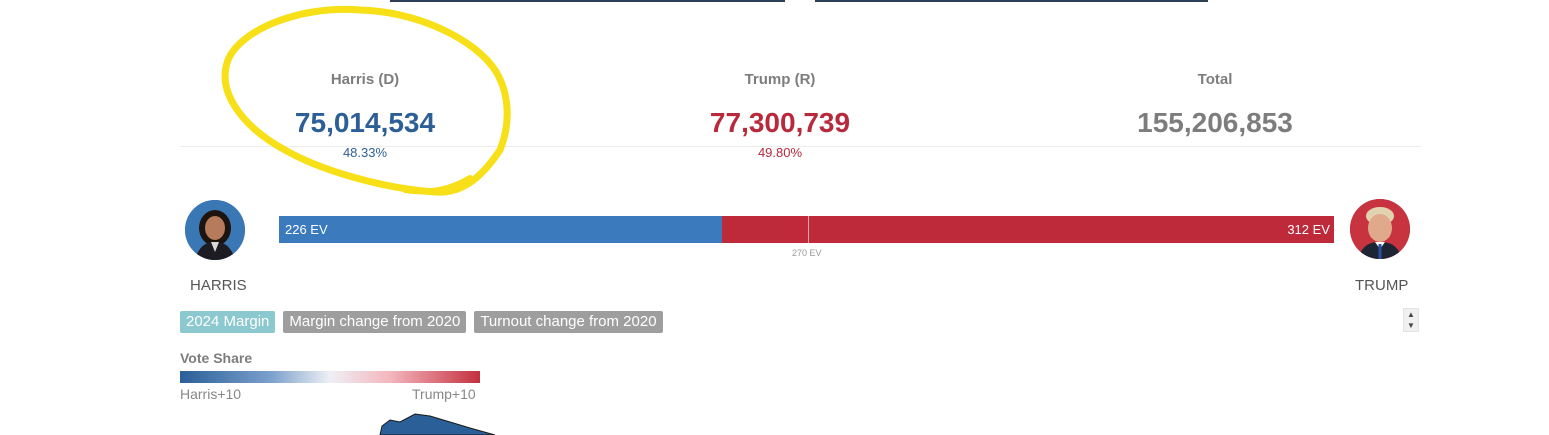 The width and height of the screenshot is (1549, 435). I want to click on scroll-down-icon: ▼, so click(1411, 325).